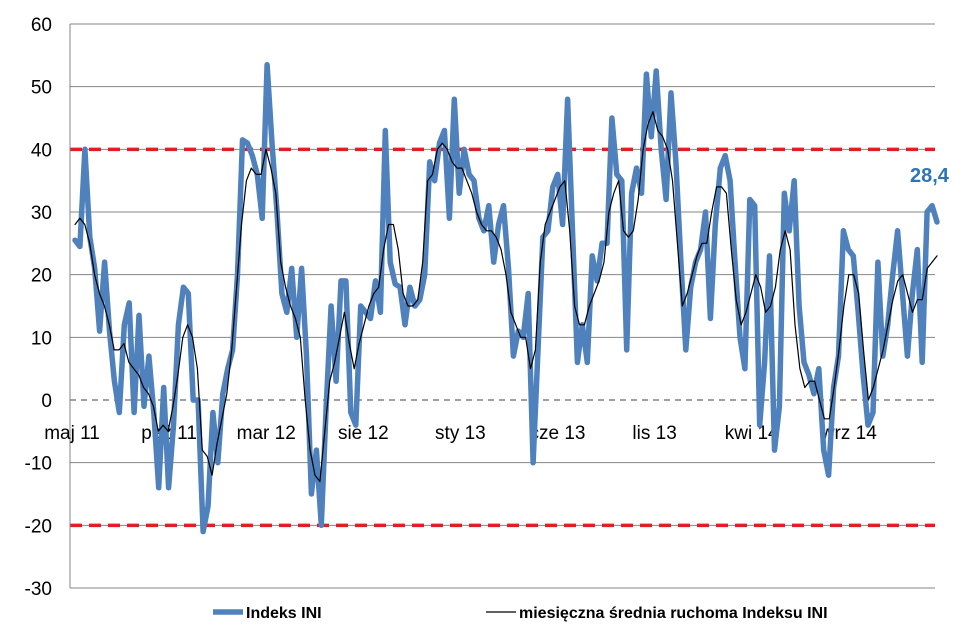 This screenshot has width=978, height=639. What do you see at coordinates (46, 401) in the screenshot?
I see `y-tick-label: 0` at bounding box center [46, 401].